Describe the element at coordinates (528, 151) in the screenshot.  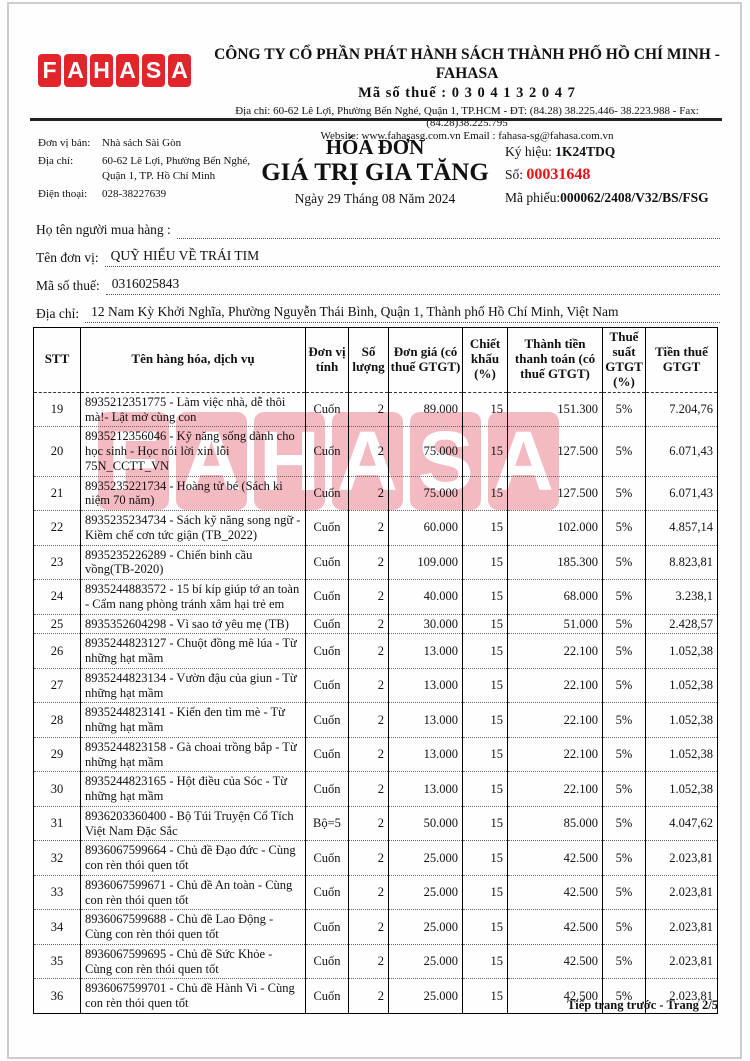
I see `serial-label: Ký hiệu:` at that location.